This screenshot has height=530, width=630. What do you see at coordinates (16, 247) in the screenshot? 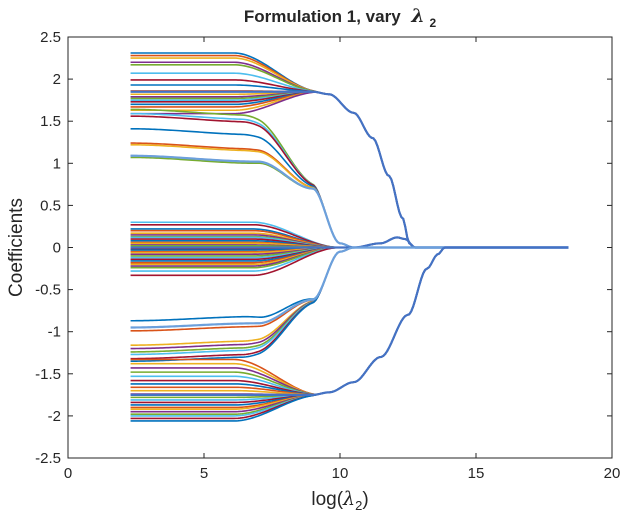
I see `y-axis-label: Coefficients` at bounding box center [16, 247].